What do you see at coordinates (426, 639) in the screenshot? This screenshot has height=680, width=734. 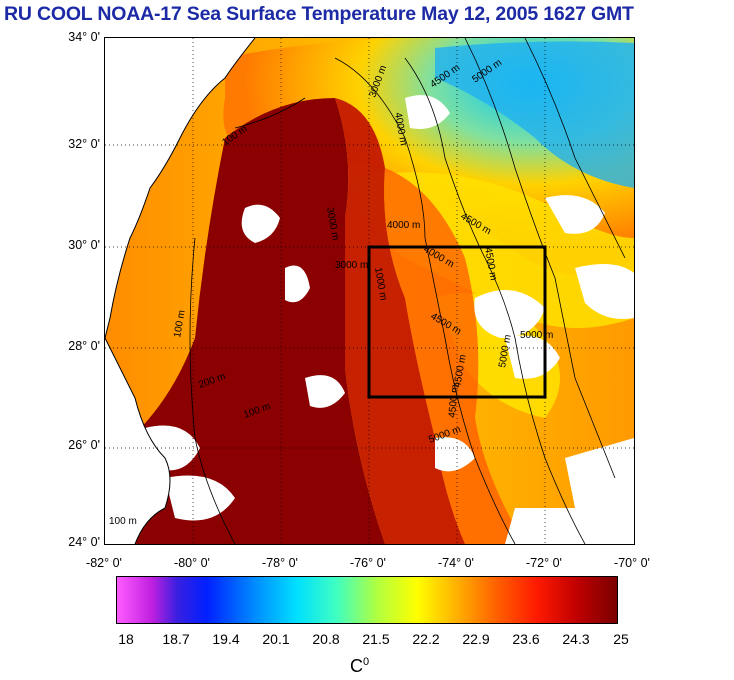 I see `colorbar-tick-label: 22.2` at bounding box center [426, 639].